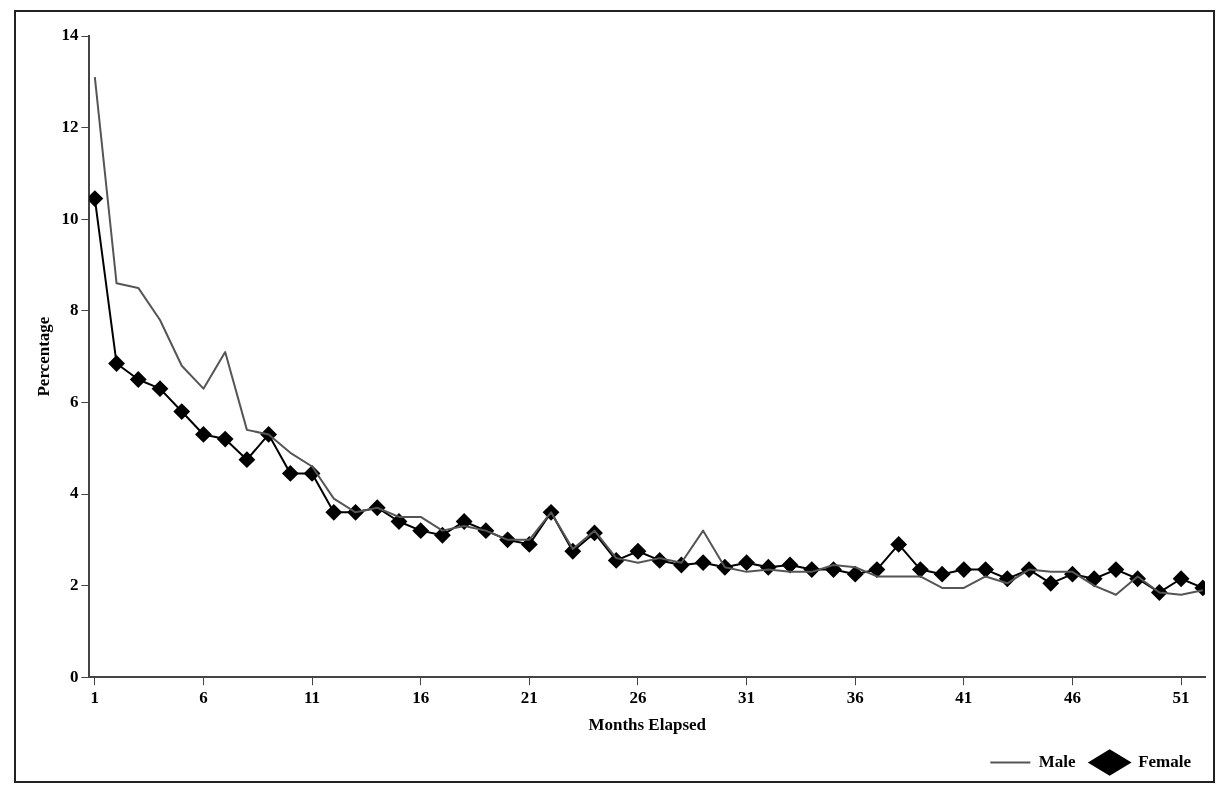  What do you see at coordinates (855, 697) in the screenshot?
I see `x-tick-label: 36` at bounding box center [855, 697].